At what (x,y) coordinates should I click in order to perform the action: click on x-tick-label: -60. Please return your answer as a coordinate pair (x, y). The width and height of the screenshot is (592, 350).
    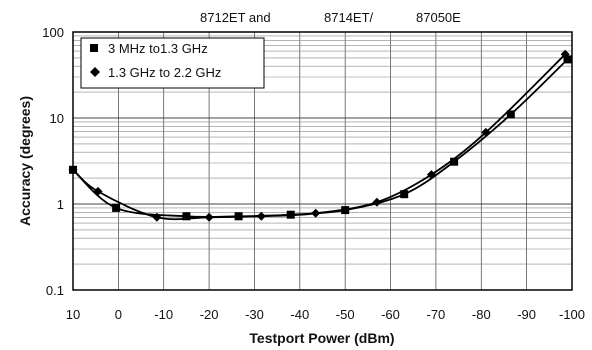
    Looking at the image, I should click on (390, 314).